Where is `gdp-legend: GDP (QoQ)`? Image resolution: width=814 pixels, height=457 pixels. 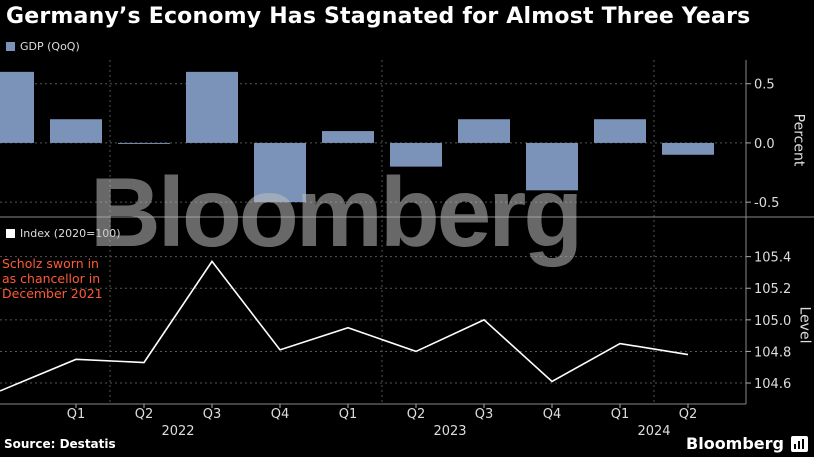 gdp-legend: GDP (QoQ) is located at coordinates (43, 46).